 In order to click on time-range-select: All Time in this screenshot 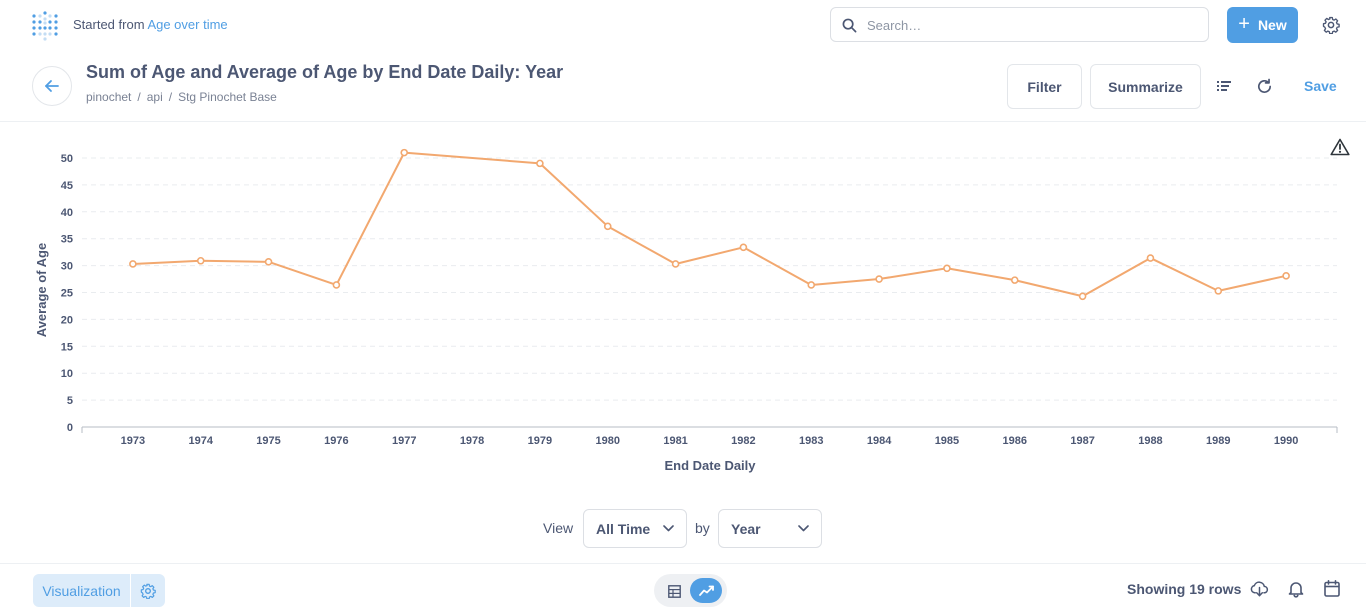, I will do `click(635, 528)`.